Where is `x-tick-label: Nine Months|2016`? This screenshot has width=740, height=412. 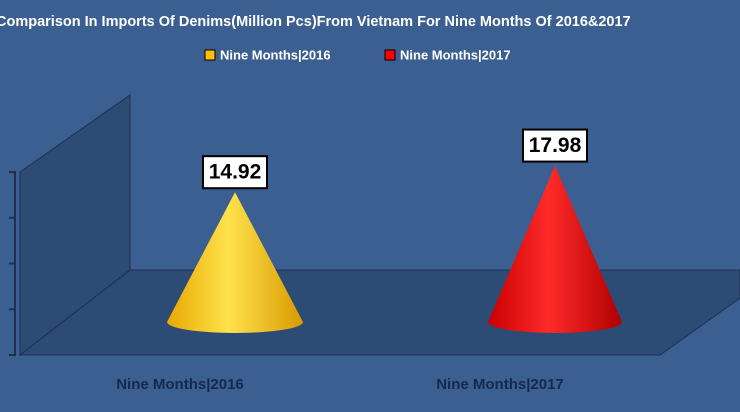 x-tick-label: Nine Months|2016 is located at coordinates (180, 384).